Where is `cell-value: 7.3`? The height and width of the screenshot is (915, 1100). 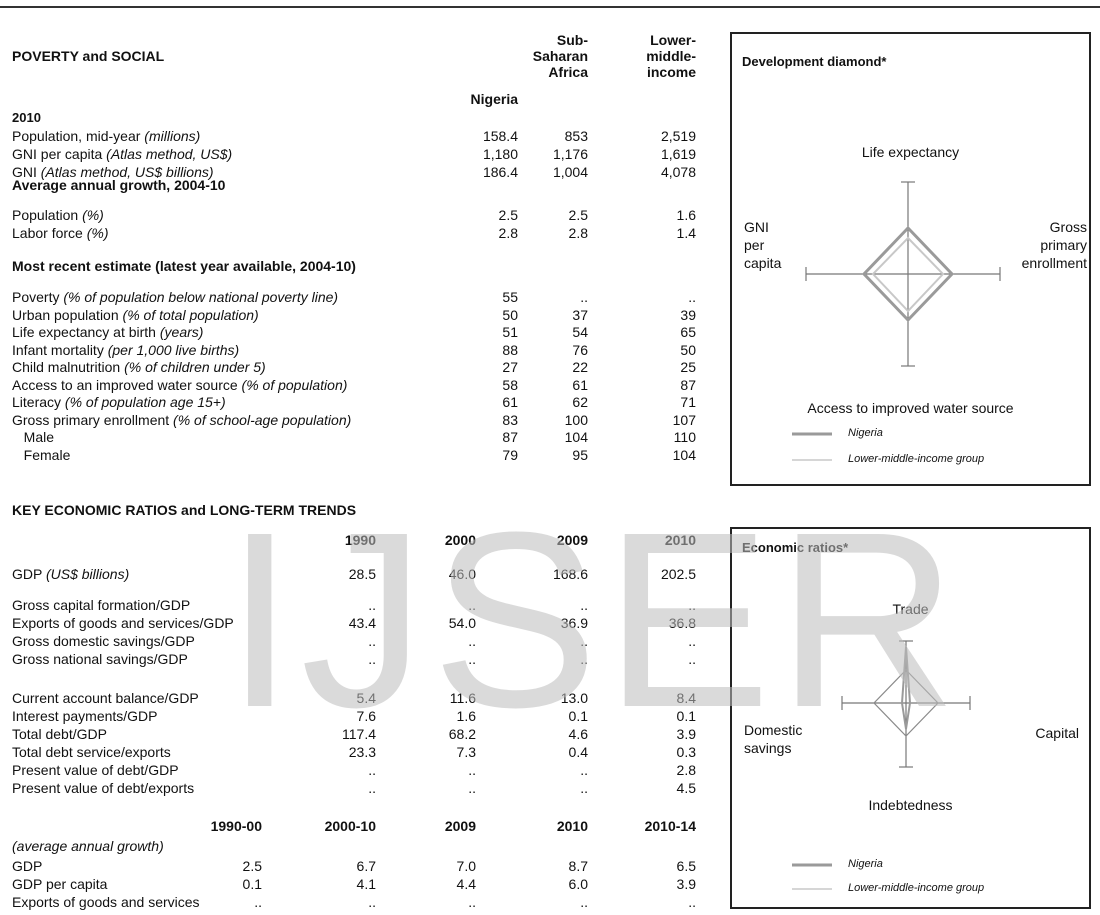
cell-value: 7.3 is located at coordinates (466, 752).